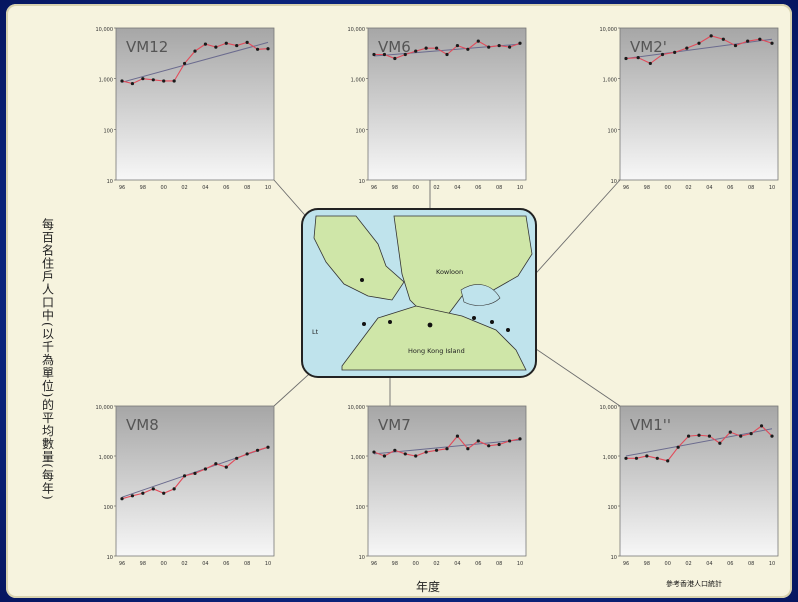 The height and width of the screenshot is (602, 798). Describe the element at coordinates (437, 486) in the screenshot. I see `chart-5: 10,000 1,000 100 10 96 98 00 02 04 06 08 10 VM7` at that location.